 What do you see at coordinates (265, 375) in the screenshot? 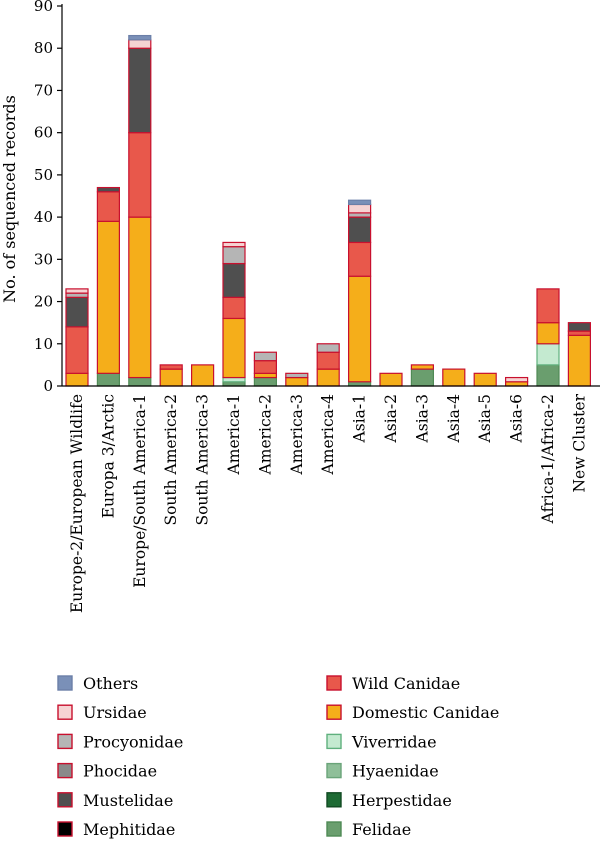
I see `bar-segment-america-2-domestic-canidae` at bounding box center [265, 375].